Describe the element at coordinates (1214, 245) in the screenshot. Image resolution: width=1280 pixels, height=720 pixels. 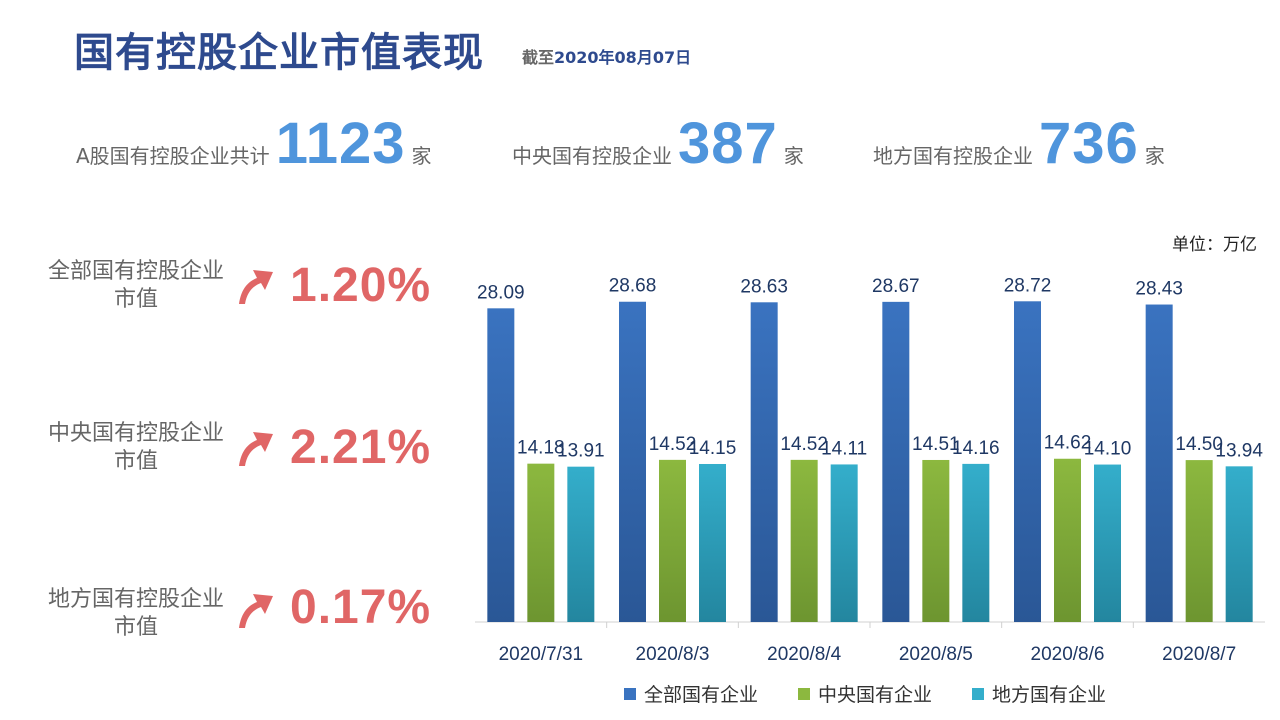
I see `chart-unit-label: 单位：万亿` at that location.